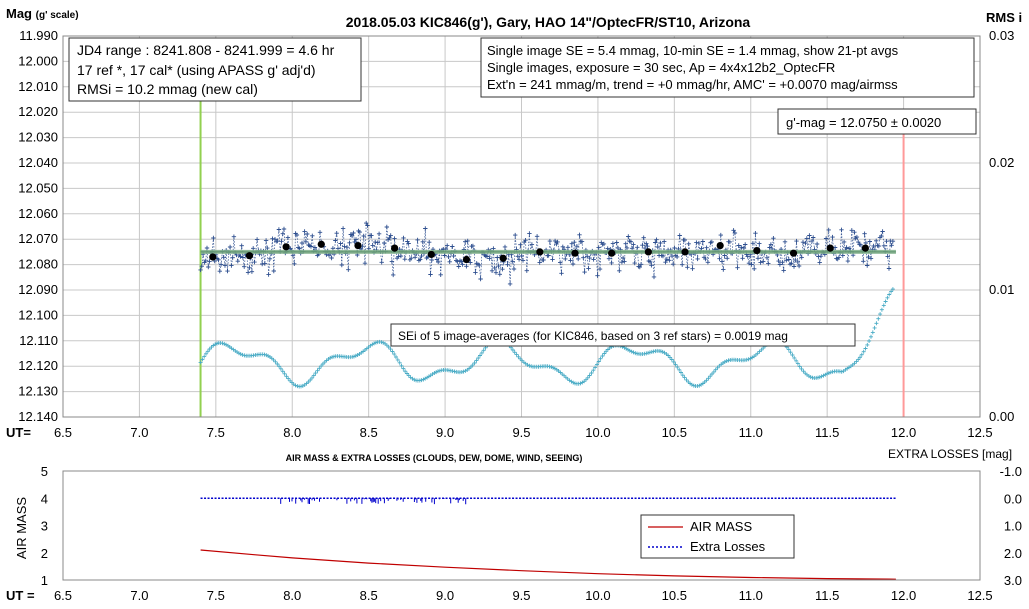 The image size is (1029, 609). What do you see at coordinates (57, 15) in the screenshot?
I see `y-axis-label-scale: (g' scale)` at bounding box center [57, 15].